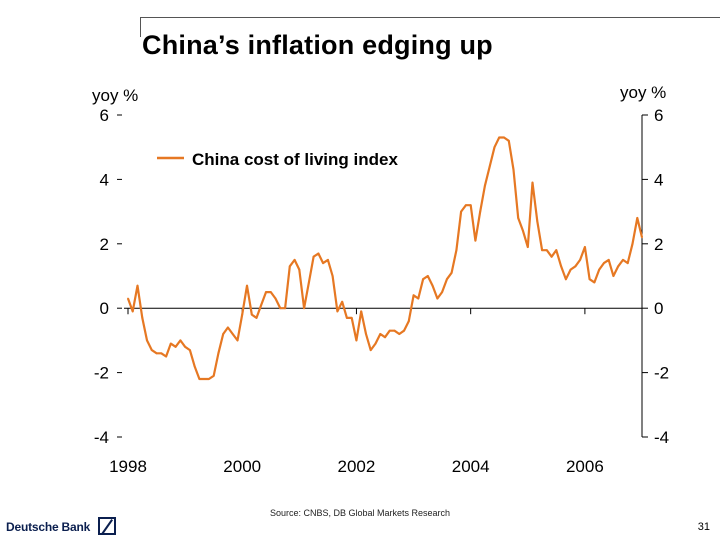  I want to click on title-frame-top-rule, so click(430, 17).